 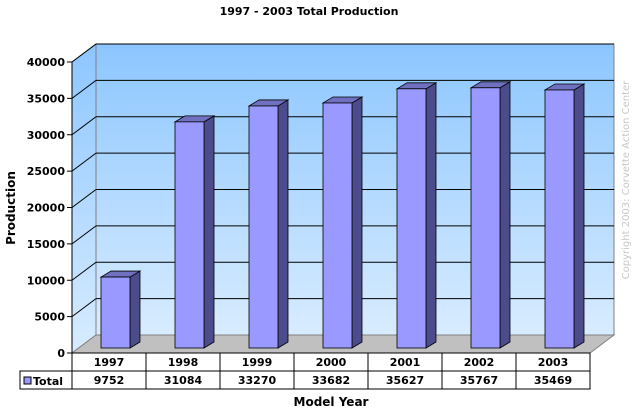 I want to click on table-value: 35627, so click(x=405, y=380).